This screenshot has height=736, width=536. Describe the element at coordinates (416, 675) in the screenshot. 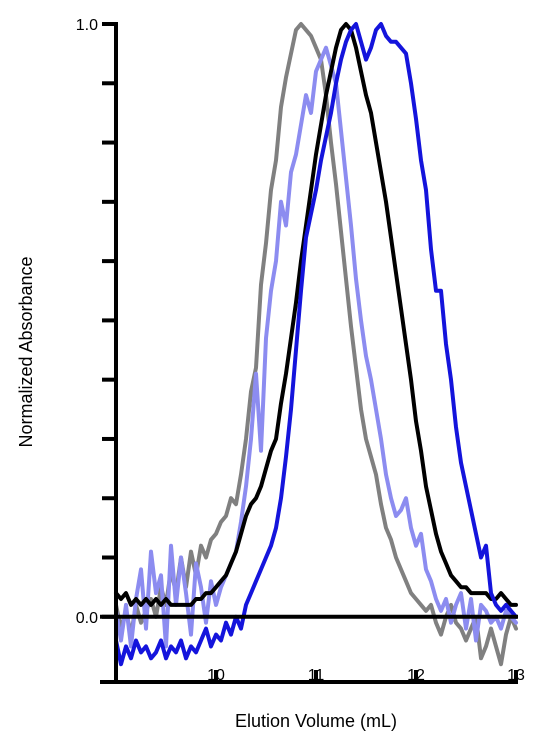

I see `x-tick-label: 12` at that location.